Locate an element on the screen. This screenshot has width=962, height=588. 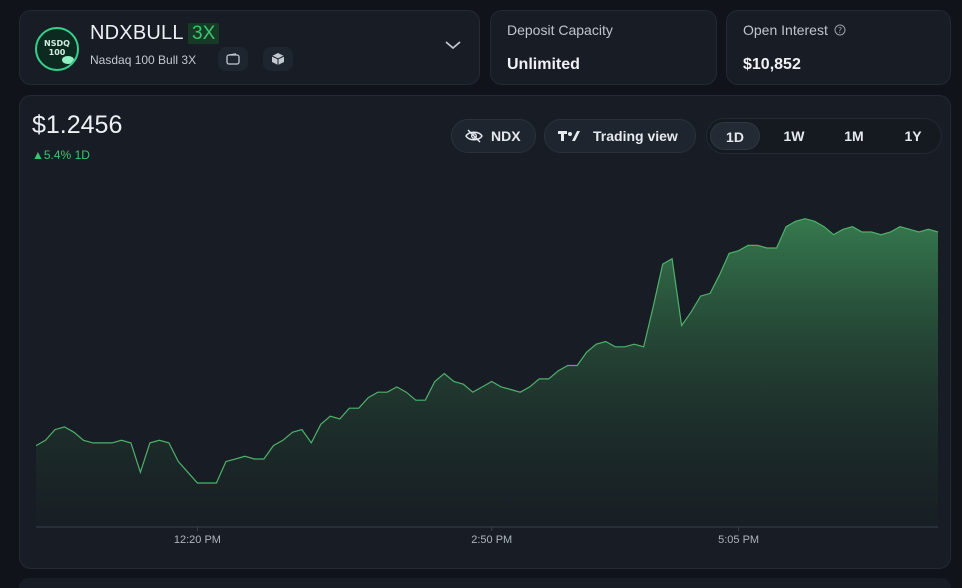
logo-text-top: NSDQ is located at coordinates (57, 43).